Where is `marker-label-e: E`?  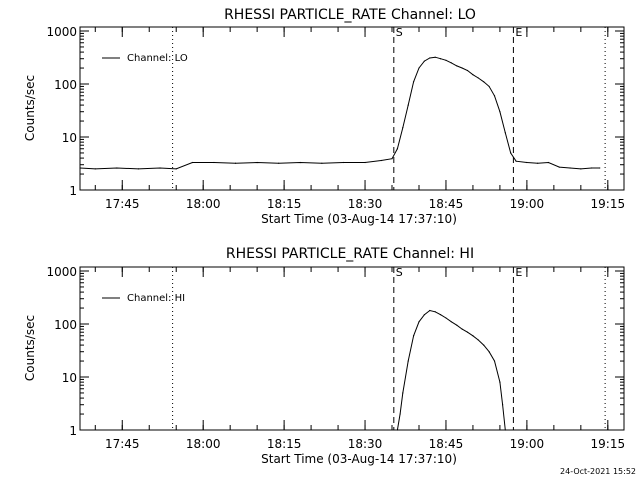
marker-label-e: E is located at coordinates (518, 32).